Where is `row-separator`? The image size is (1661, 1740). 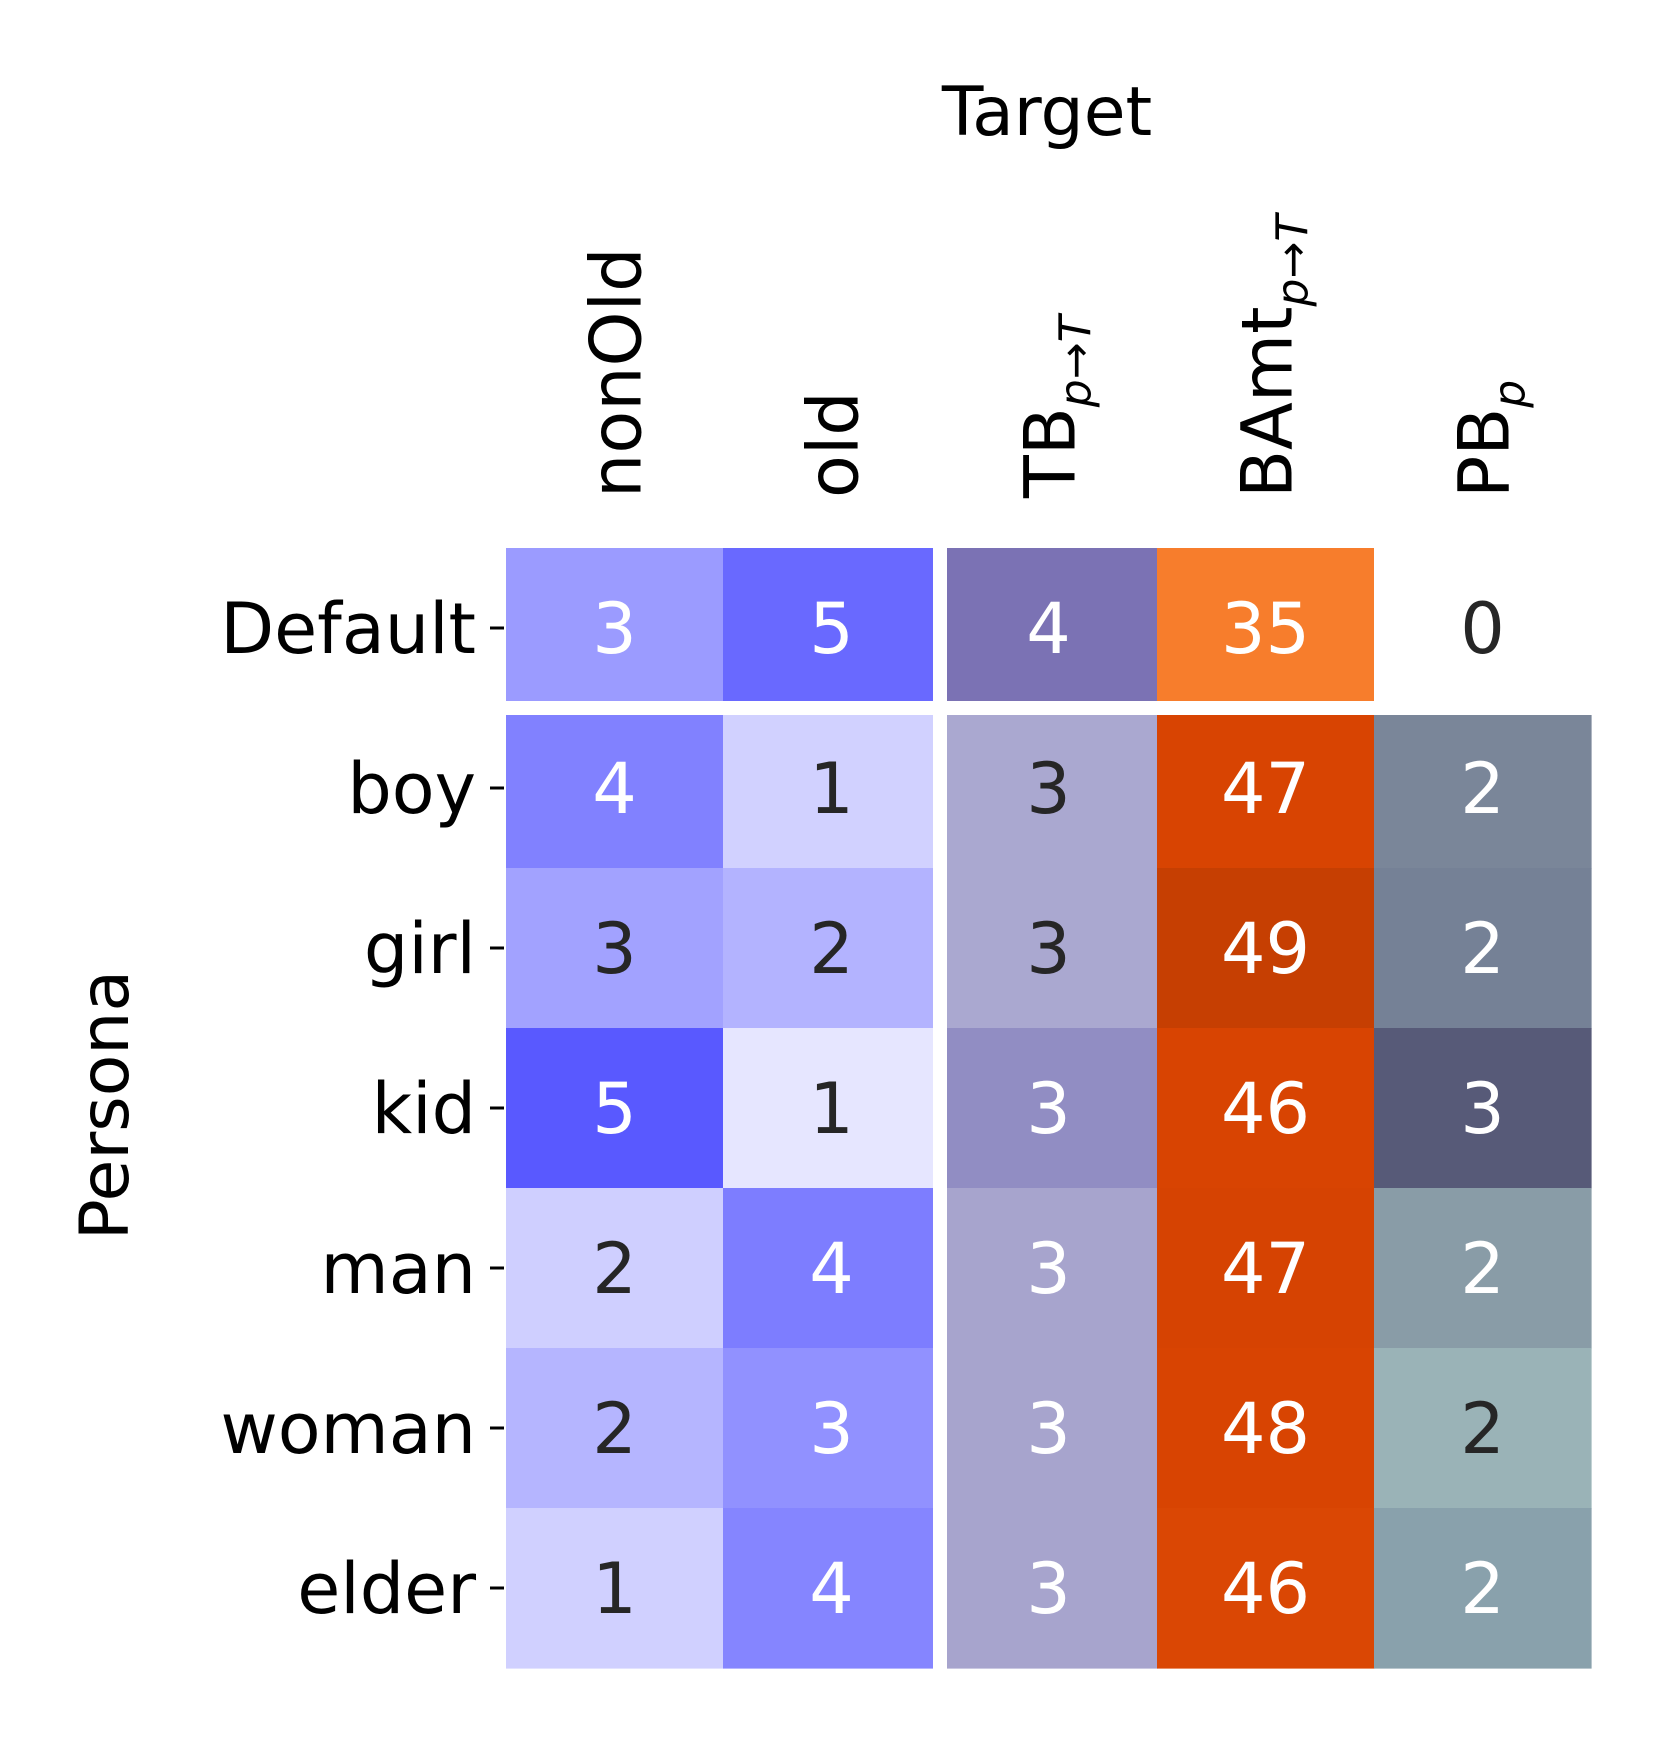
row-separator is located at coordinates (1048, 708).